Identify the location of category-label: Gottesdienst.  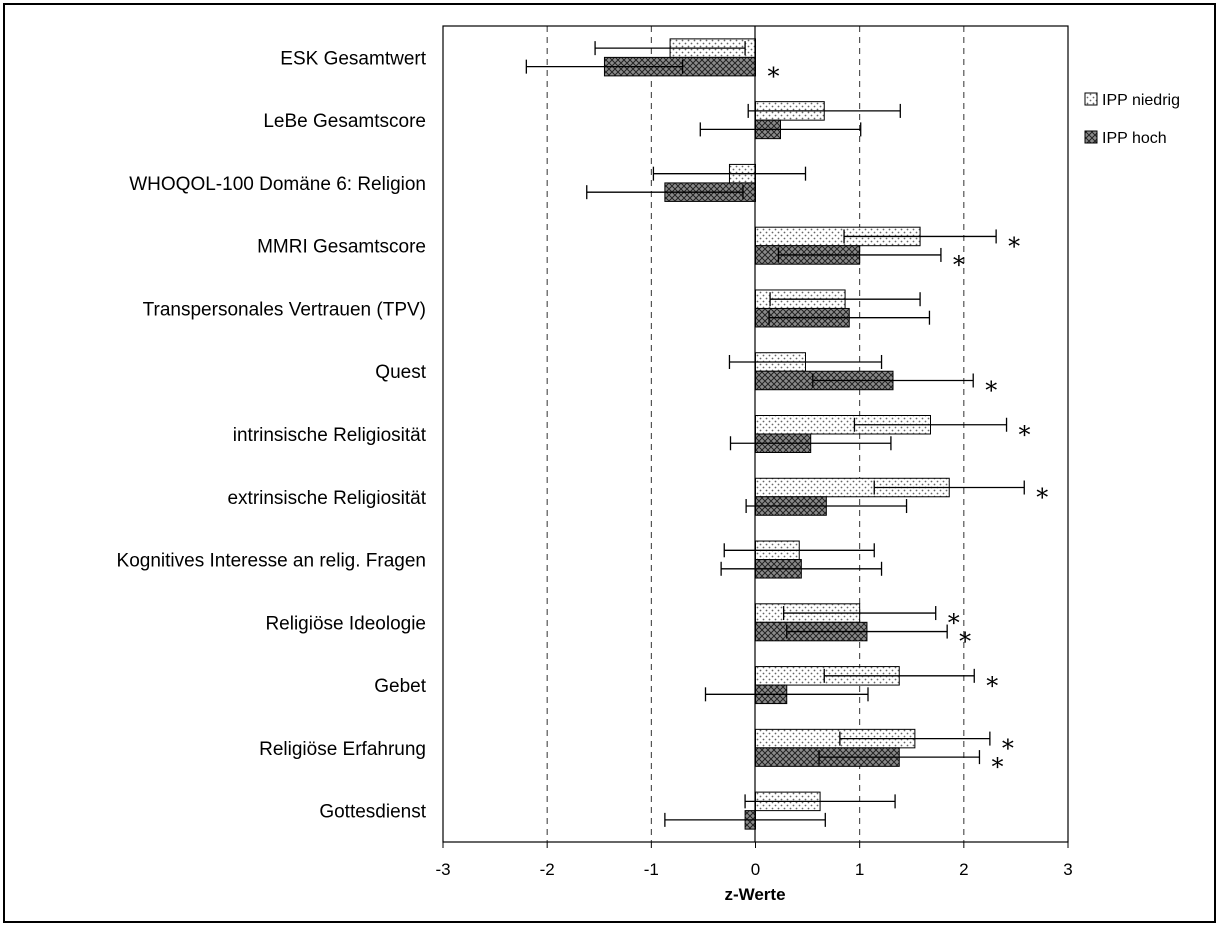
(372, 812).